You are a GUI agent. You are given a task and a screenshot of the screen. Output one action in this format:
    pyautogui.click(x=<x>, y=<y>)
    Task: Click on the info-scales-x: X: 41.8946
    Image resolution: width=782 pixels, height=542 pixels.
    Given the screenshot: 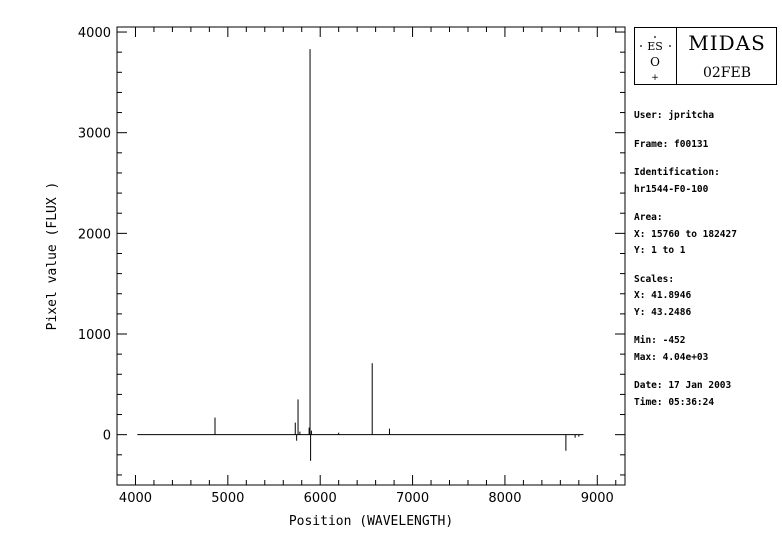 What is the action you would take?
    pyautogui.click(x=663, y=295)
    